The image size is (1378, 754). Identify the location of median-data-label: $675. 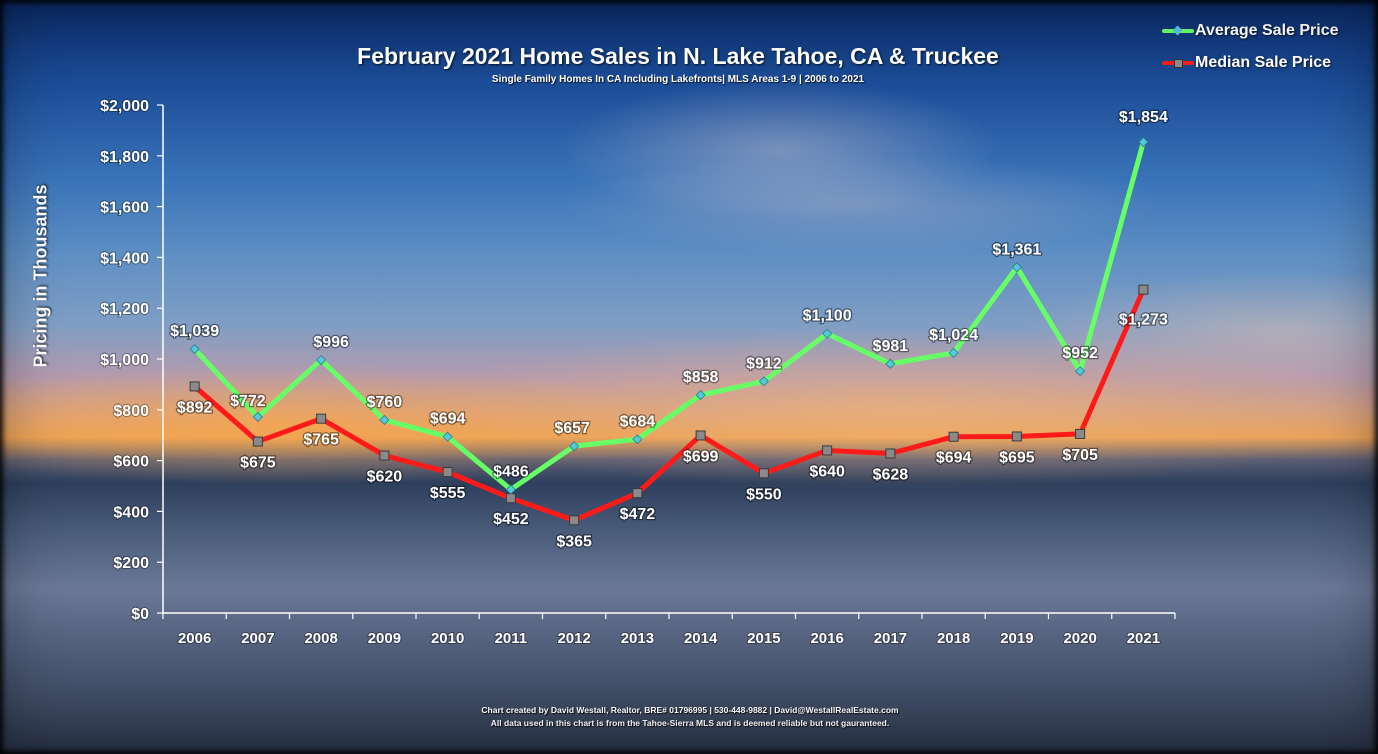
(258, 463).